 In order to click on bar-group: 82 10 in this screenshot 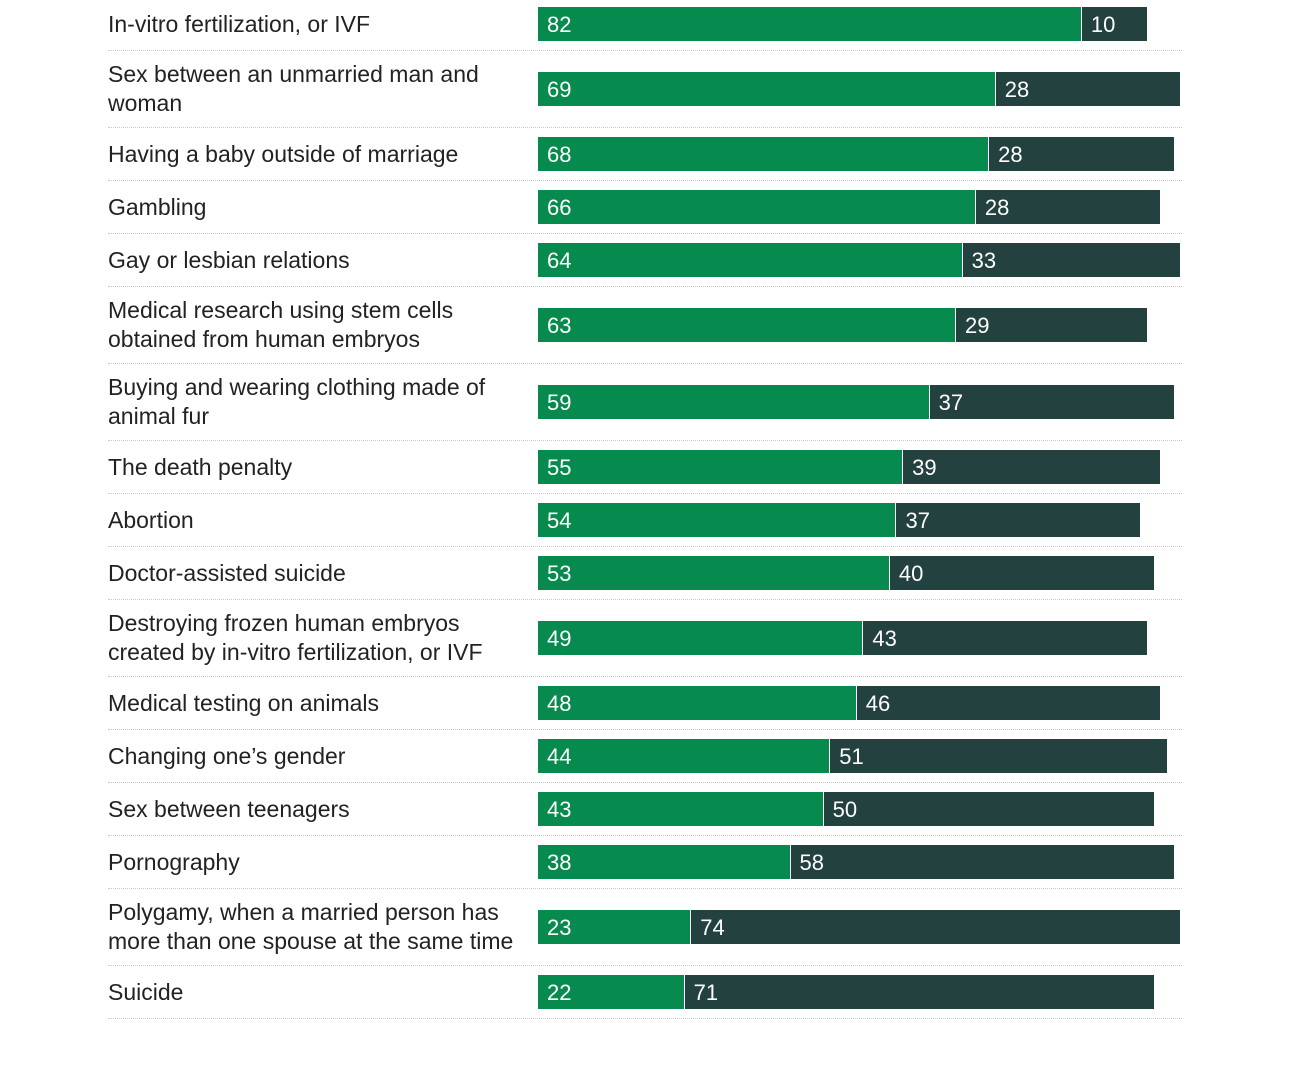, I will do `click(860, 24)`.